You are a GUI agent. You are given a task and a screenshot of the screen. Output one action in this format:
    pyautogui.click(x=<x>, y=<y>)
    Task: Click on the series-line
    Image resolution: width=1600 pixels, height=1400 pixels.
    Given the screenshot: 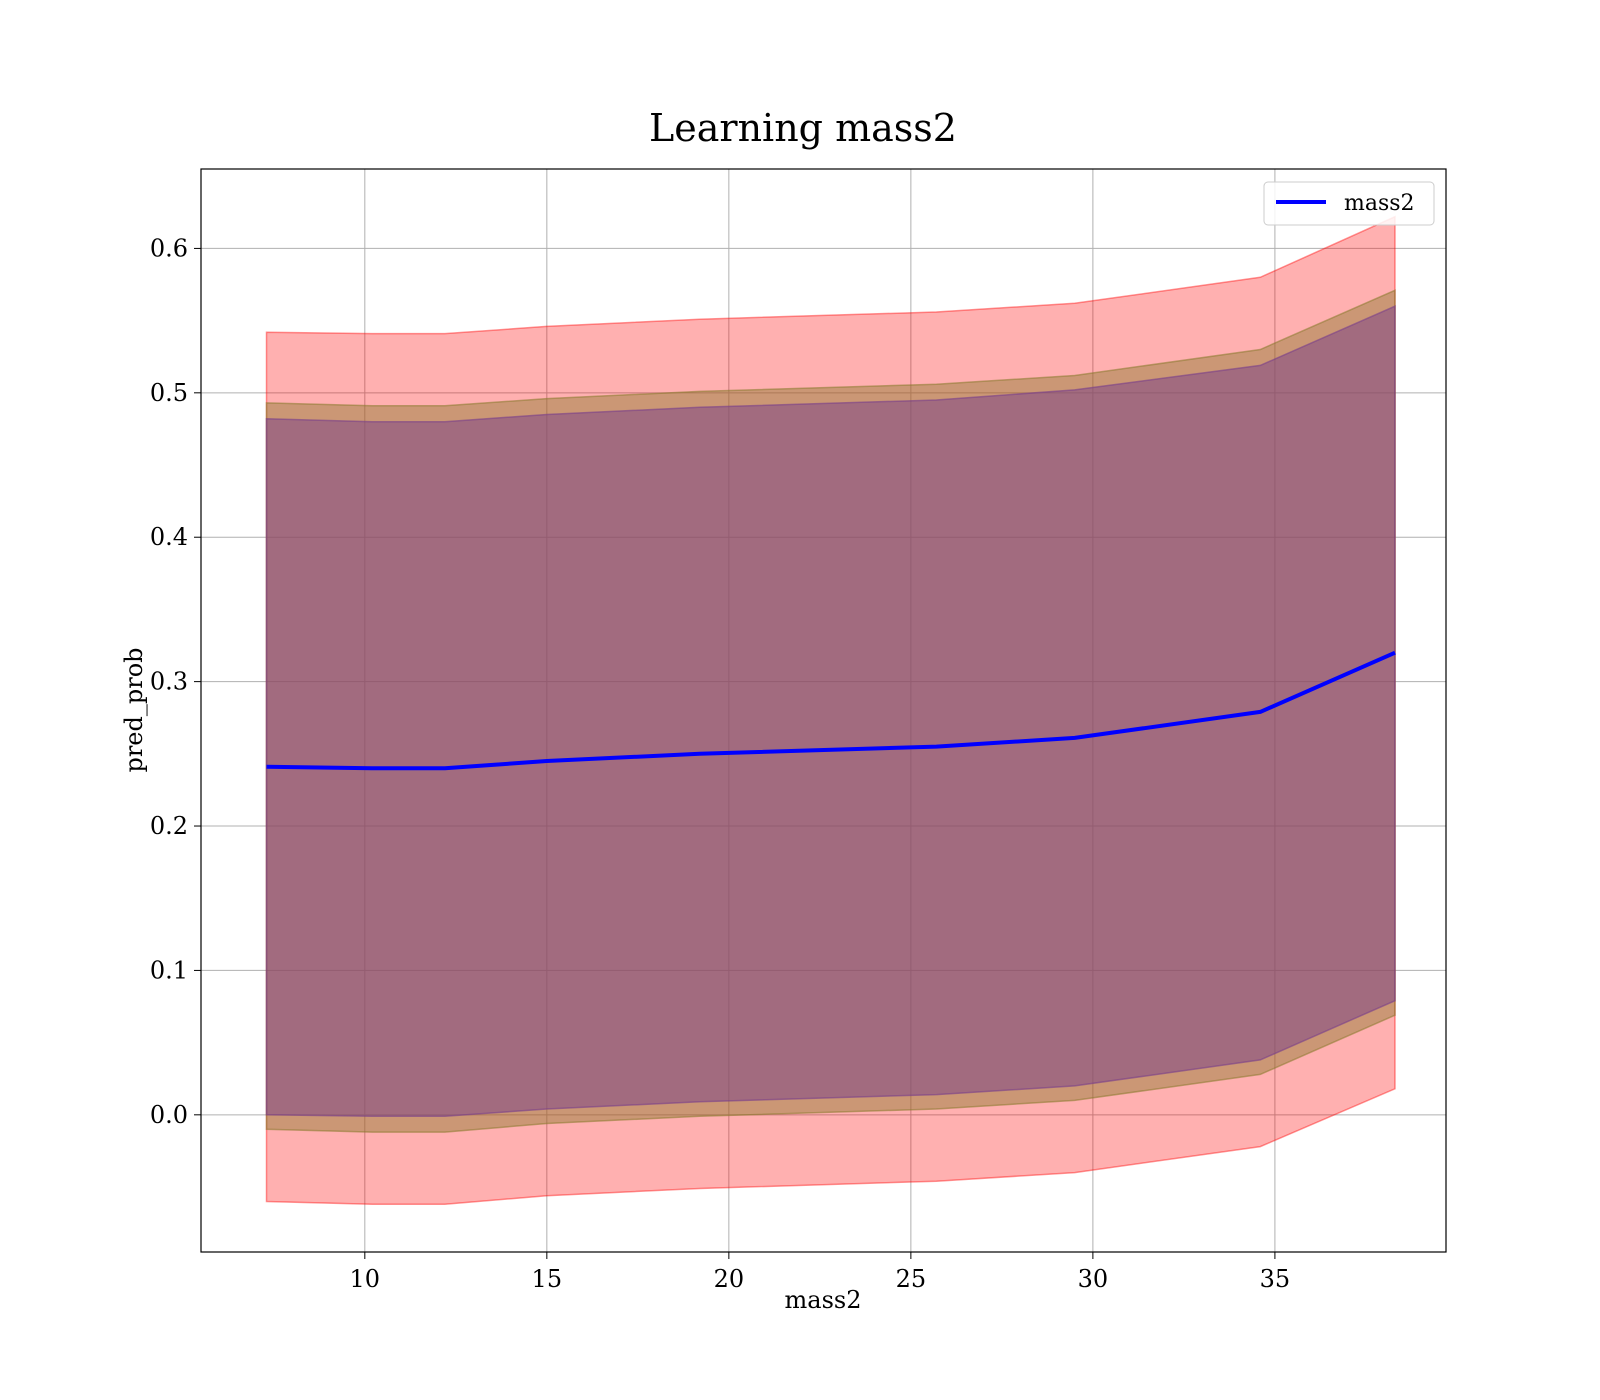 What is the action you would take?
    pyautogui.click(x=831, y=710)
    